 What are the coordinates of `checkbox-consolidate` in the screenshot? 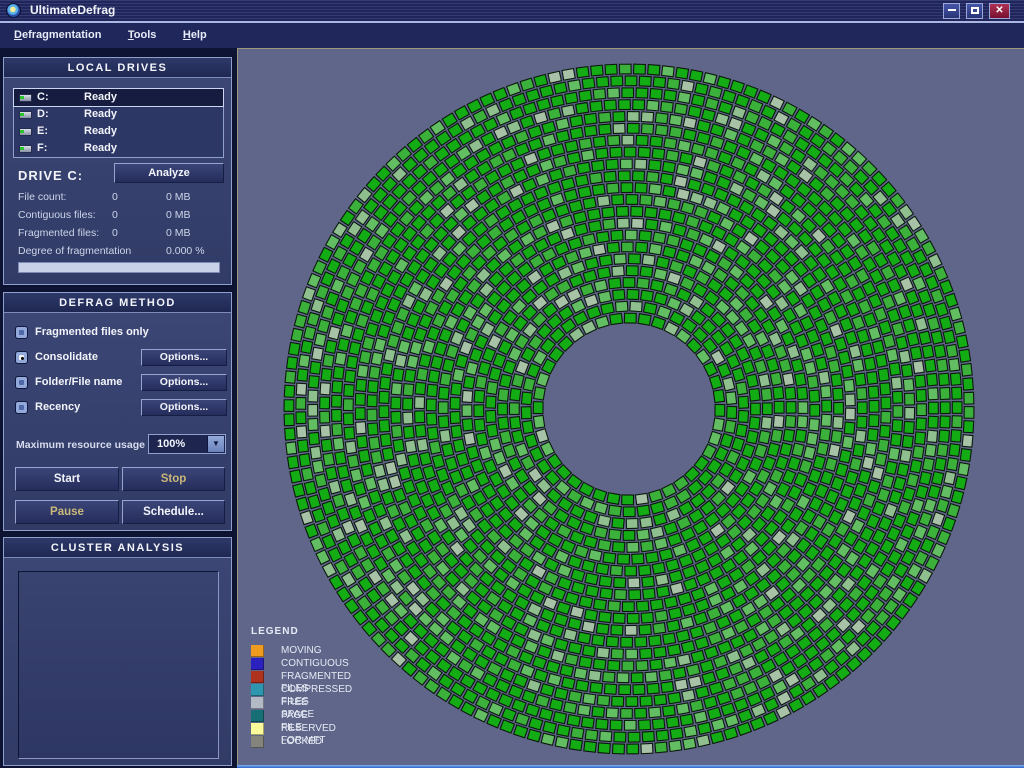 It's located at (21, 357).